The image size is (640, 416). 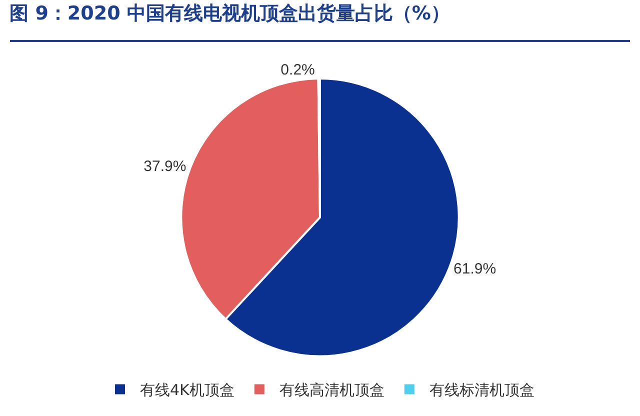 What do you see at coordinates (297, 69) in the screenshot?
I see `data-label: 0.2%` at bounding box center [297, 69].